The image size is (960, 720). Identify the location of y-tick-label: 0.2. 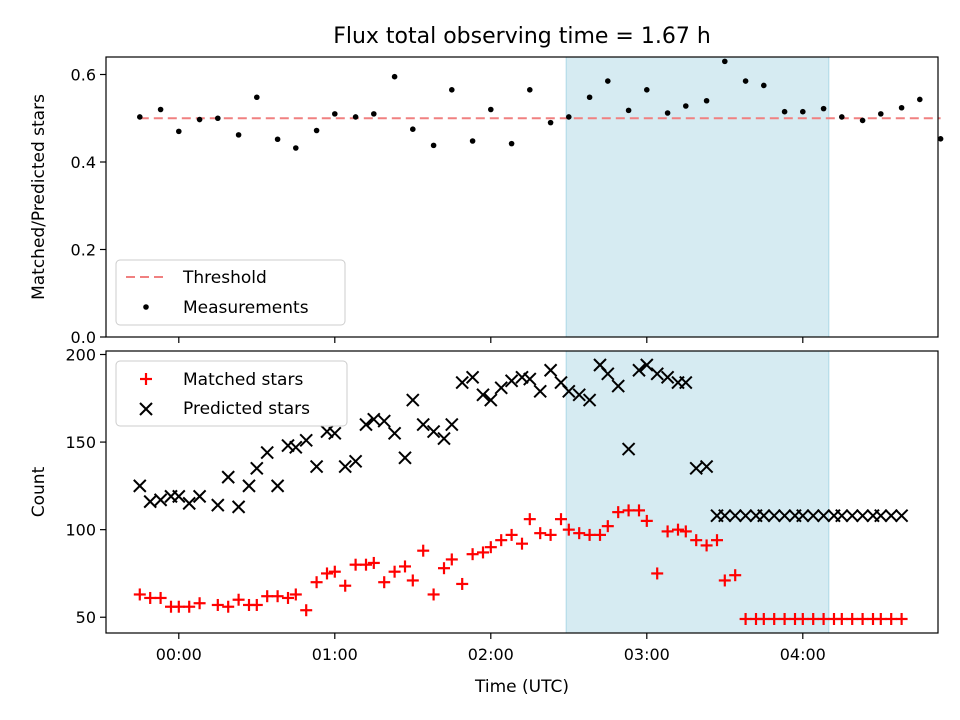
(83, 250).